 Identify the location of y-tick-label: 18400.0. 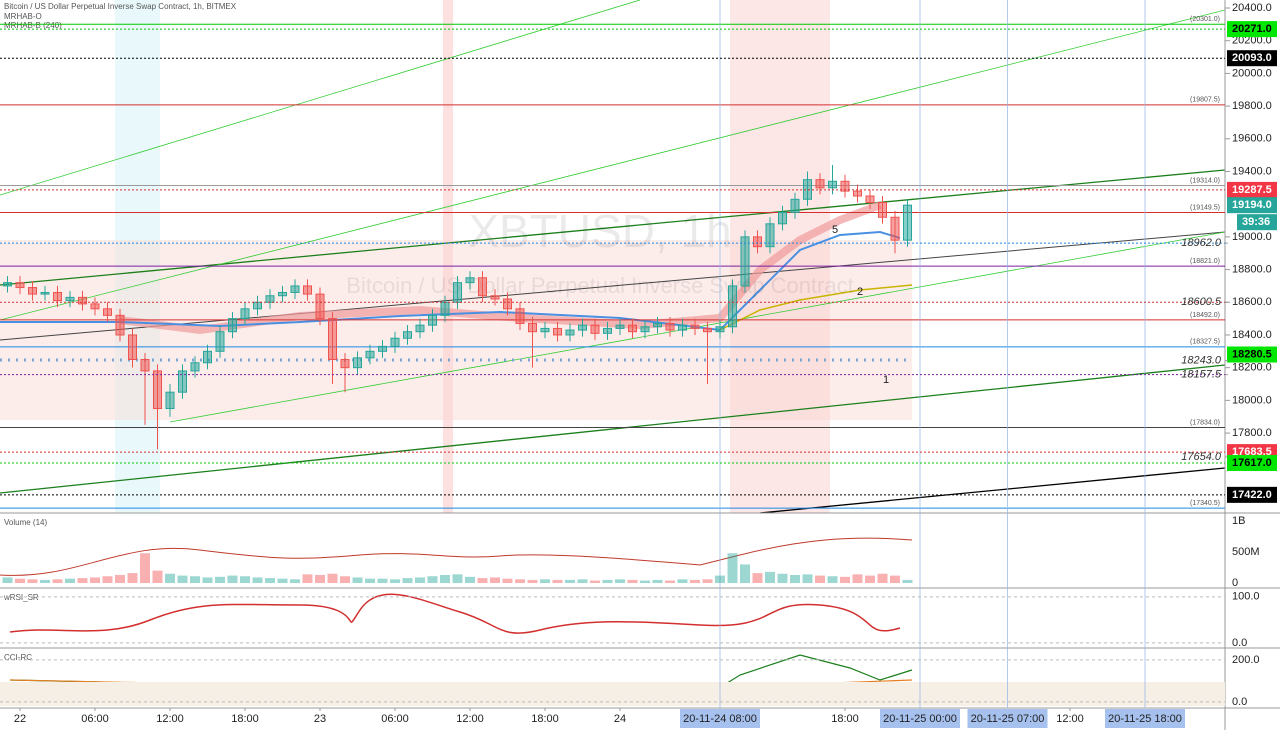
(1252, 335).